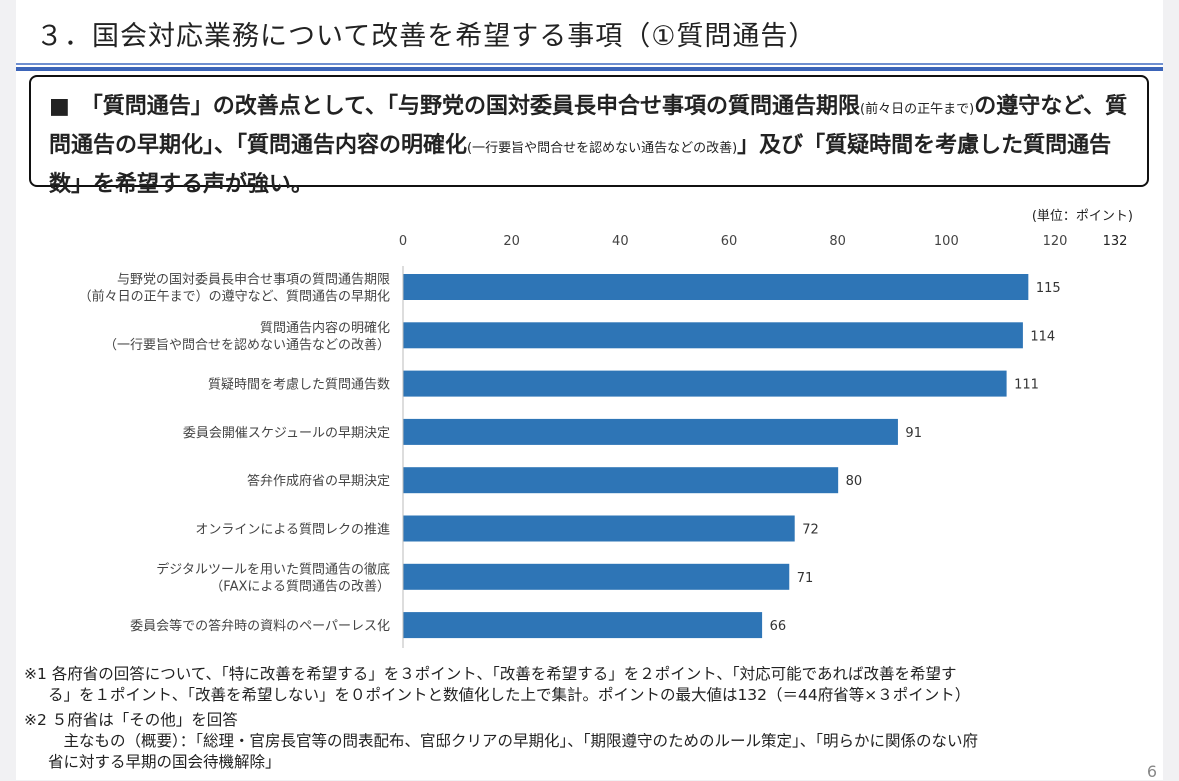  What do you see at coordinates (318, 481) in the screenshot?
I see `category-label: 答弁作成府省の早期決定` at bounding box center [318, 481].